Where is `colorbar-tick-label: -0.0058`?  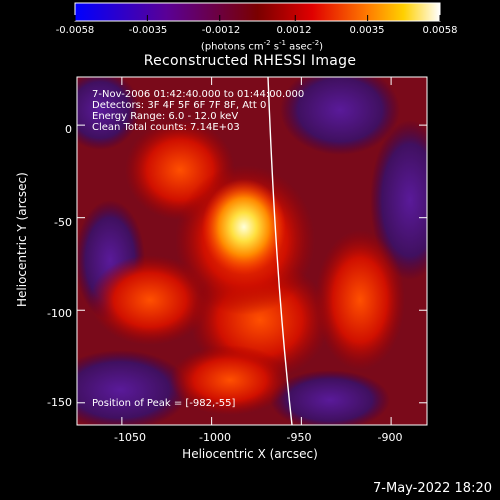
colorbar-tick-label: -0.0058 is located at coordinates (75, 30).